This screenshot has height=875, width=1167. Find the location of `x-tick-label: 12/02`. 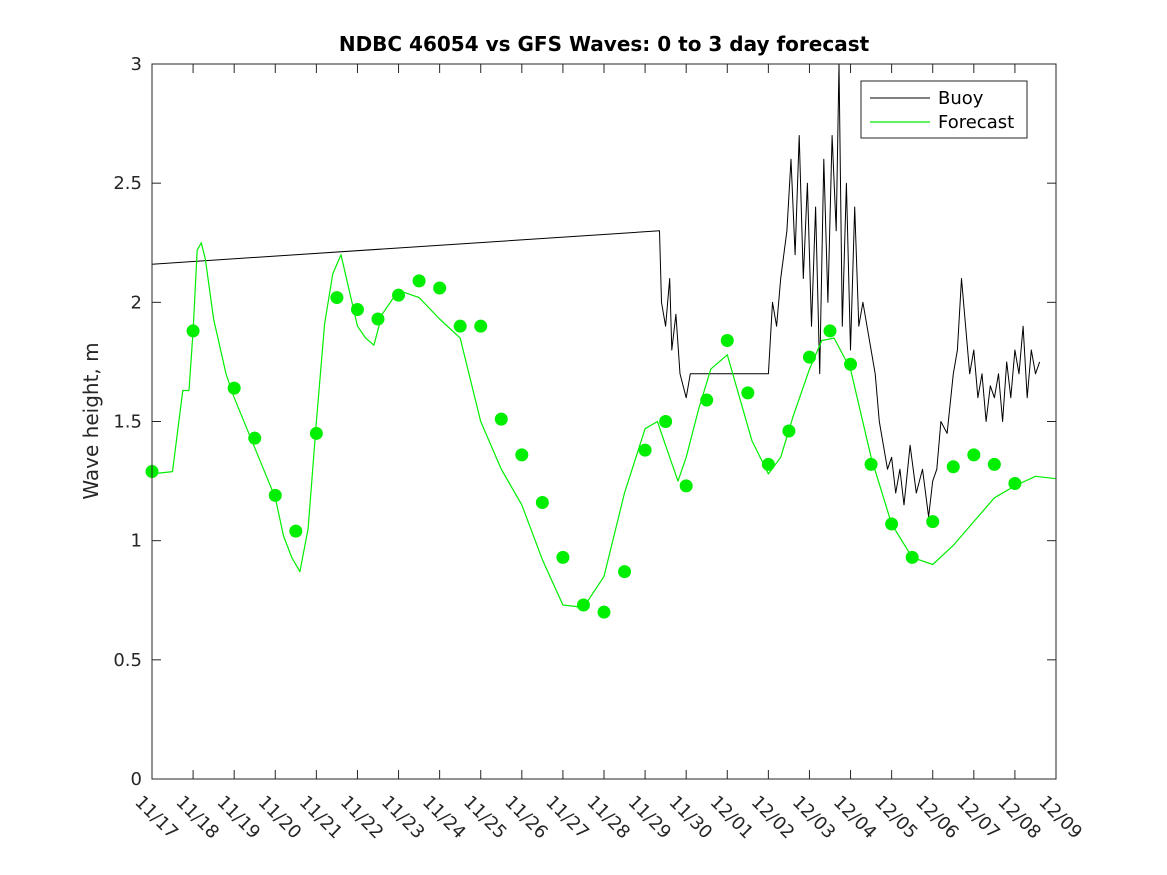

x-tick-label: 12/02 is located at coordinates (773, 818).